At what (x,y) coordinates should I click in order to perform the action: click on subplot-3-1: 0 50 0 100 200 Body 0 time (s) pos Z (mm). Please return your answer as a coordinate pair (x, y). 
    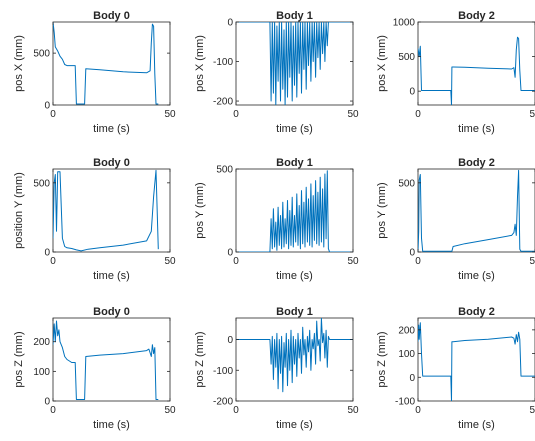
    Looking at the image, I should click on (94, 368).